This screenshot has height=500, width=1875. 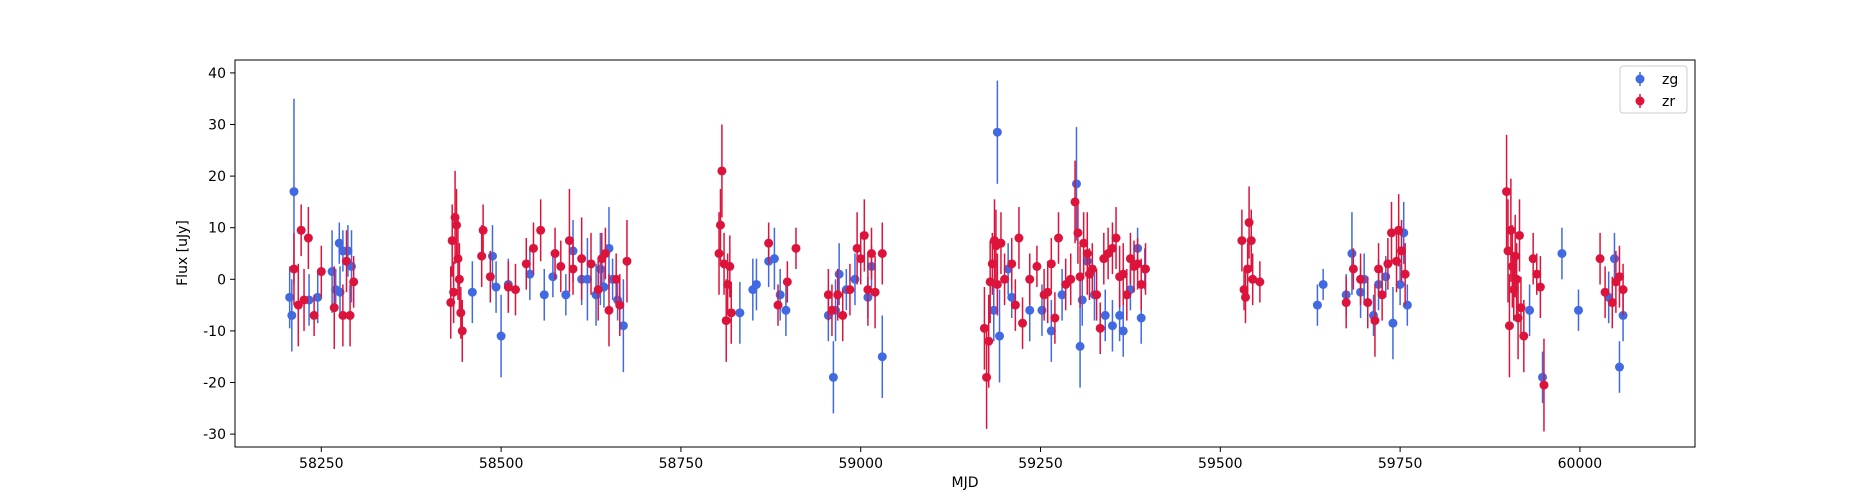 I want to click on y-tick-label: 10, so click(x=217, y=229).